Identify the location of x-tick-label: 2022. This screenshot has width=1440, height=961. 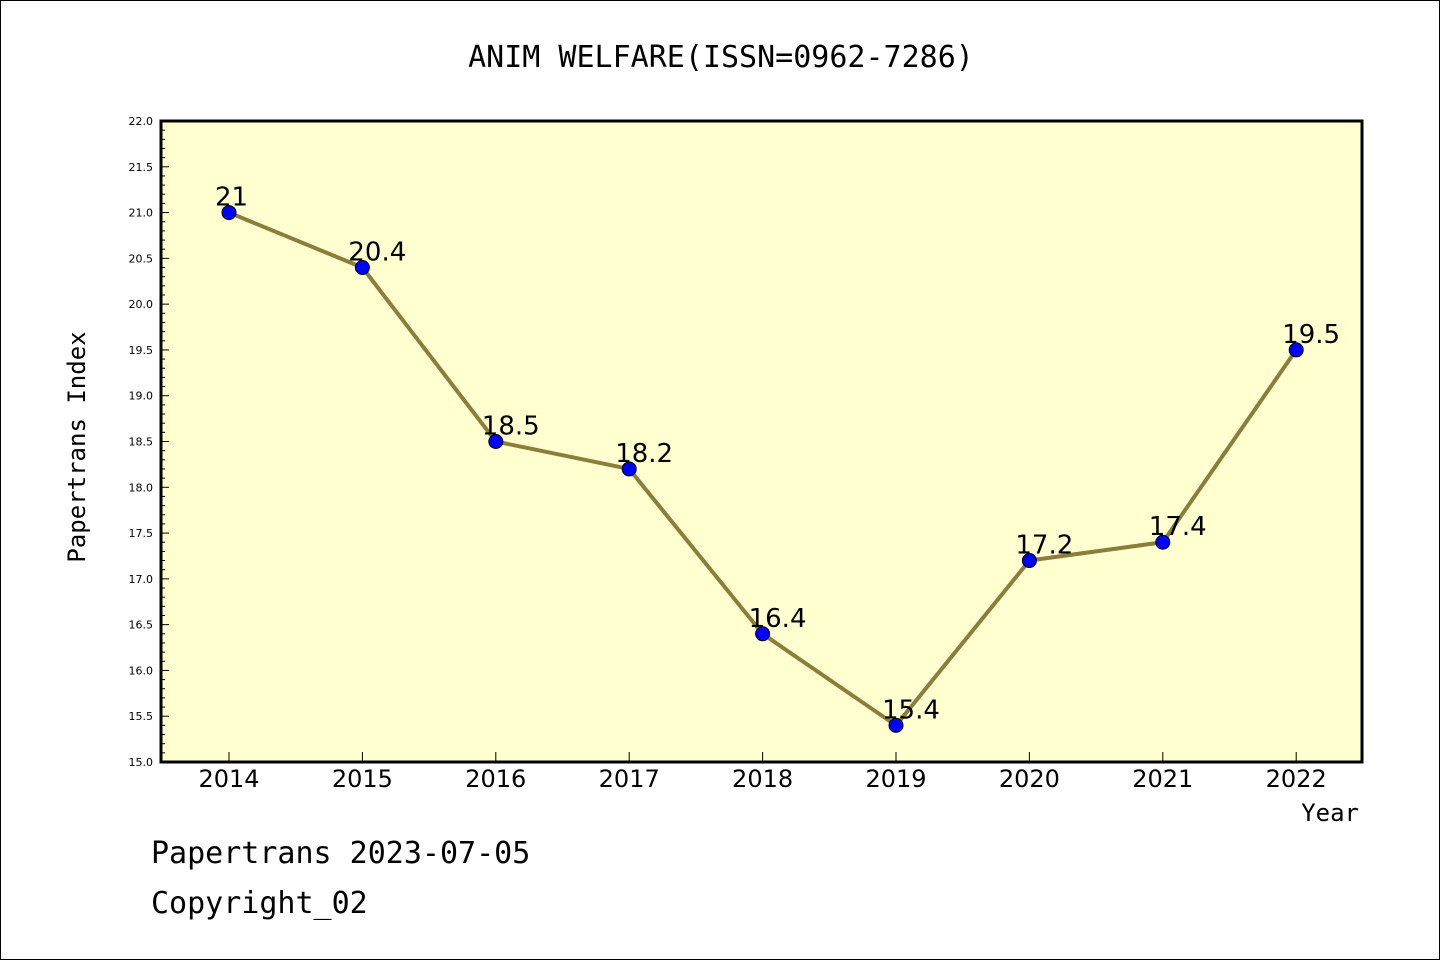
(1296, 779).